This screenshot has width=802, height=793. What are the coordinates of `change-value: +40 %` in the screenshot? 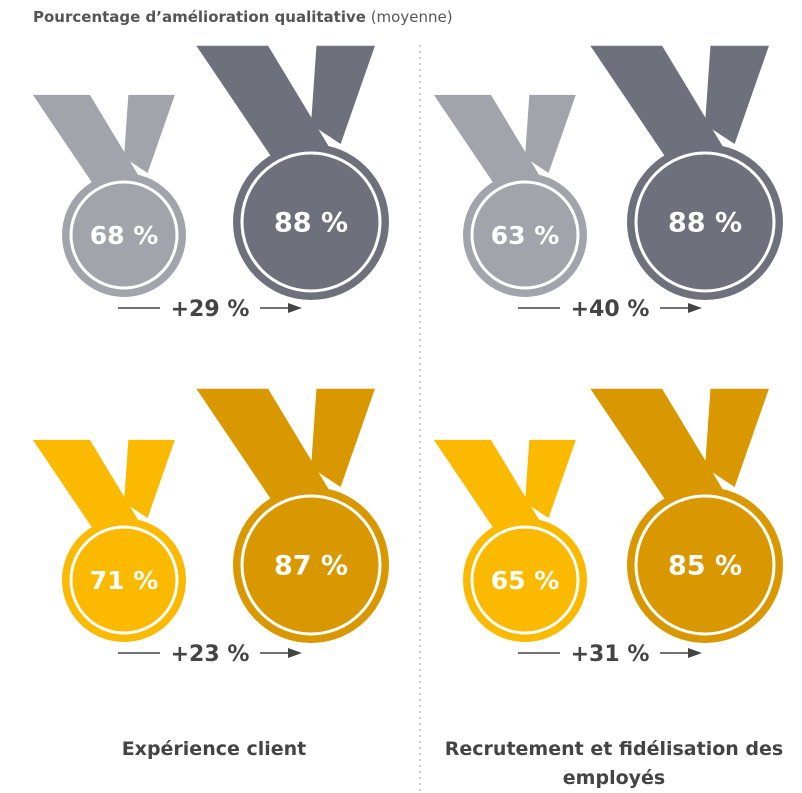 It's located at (610, 309).